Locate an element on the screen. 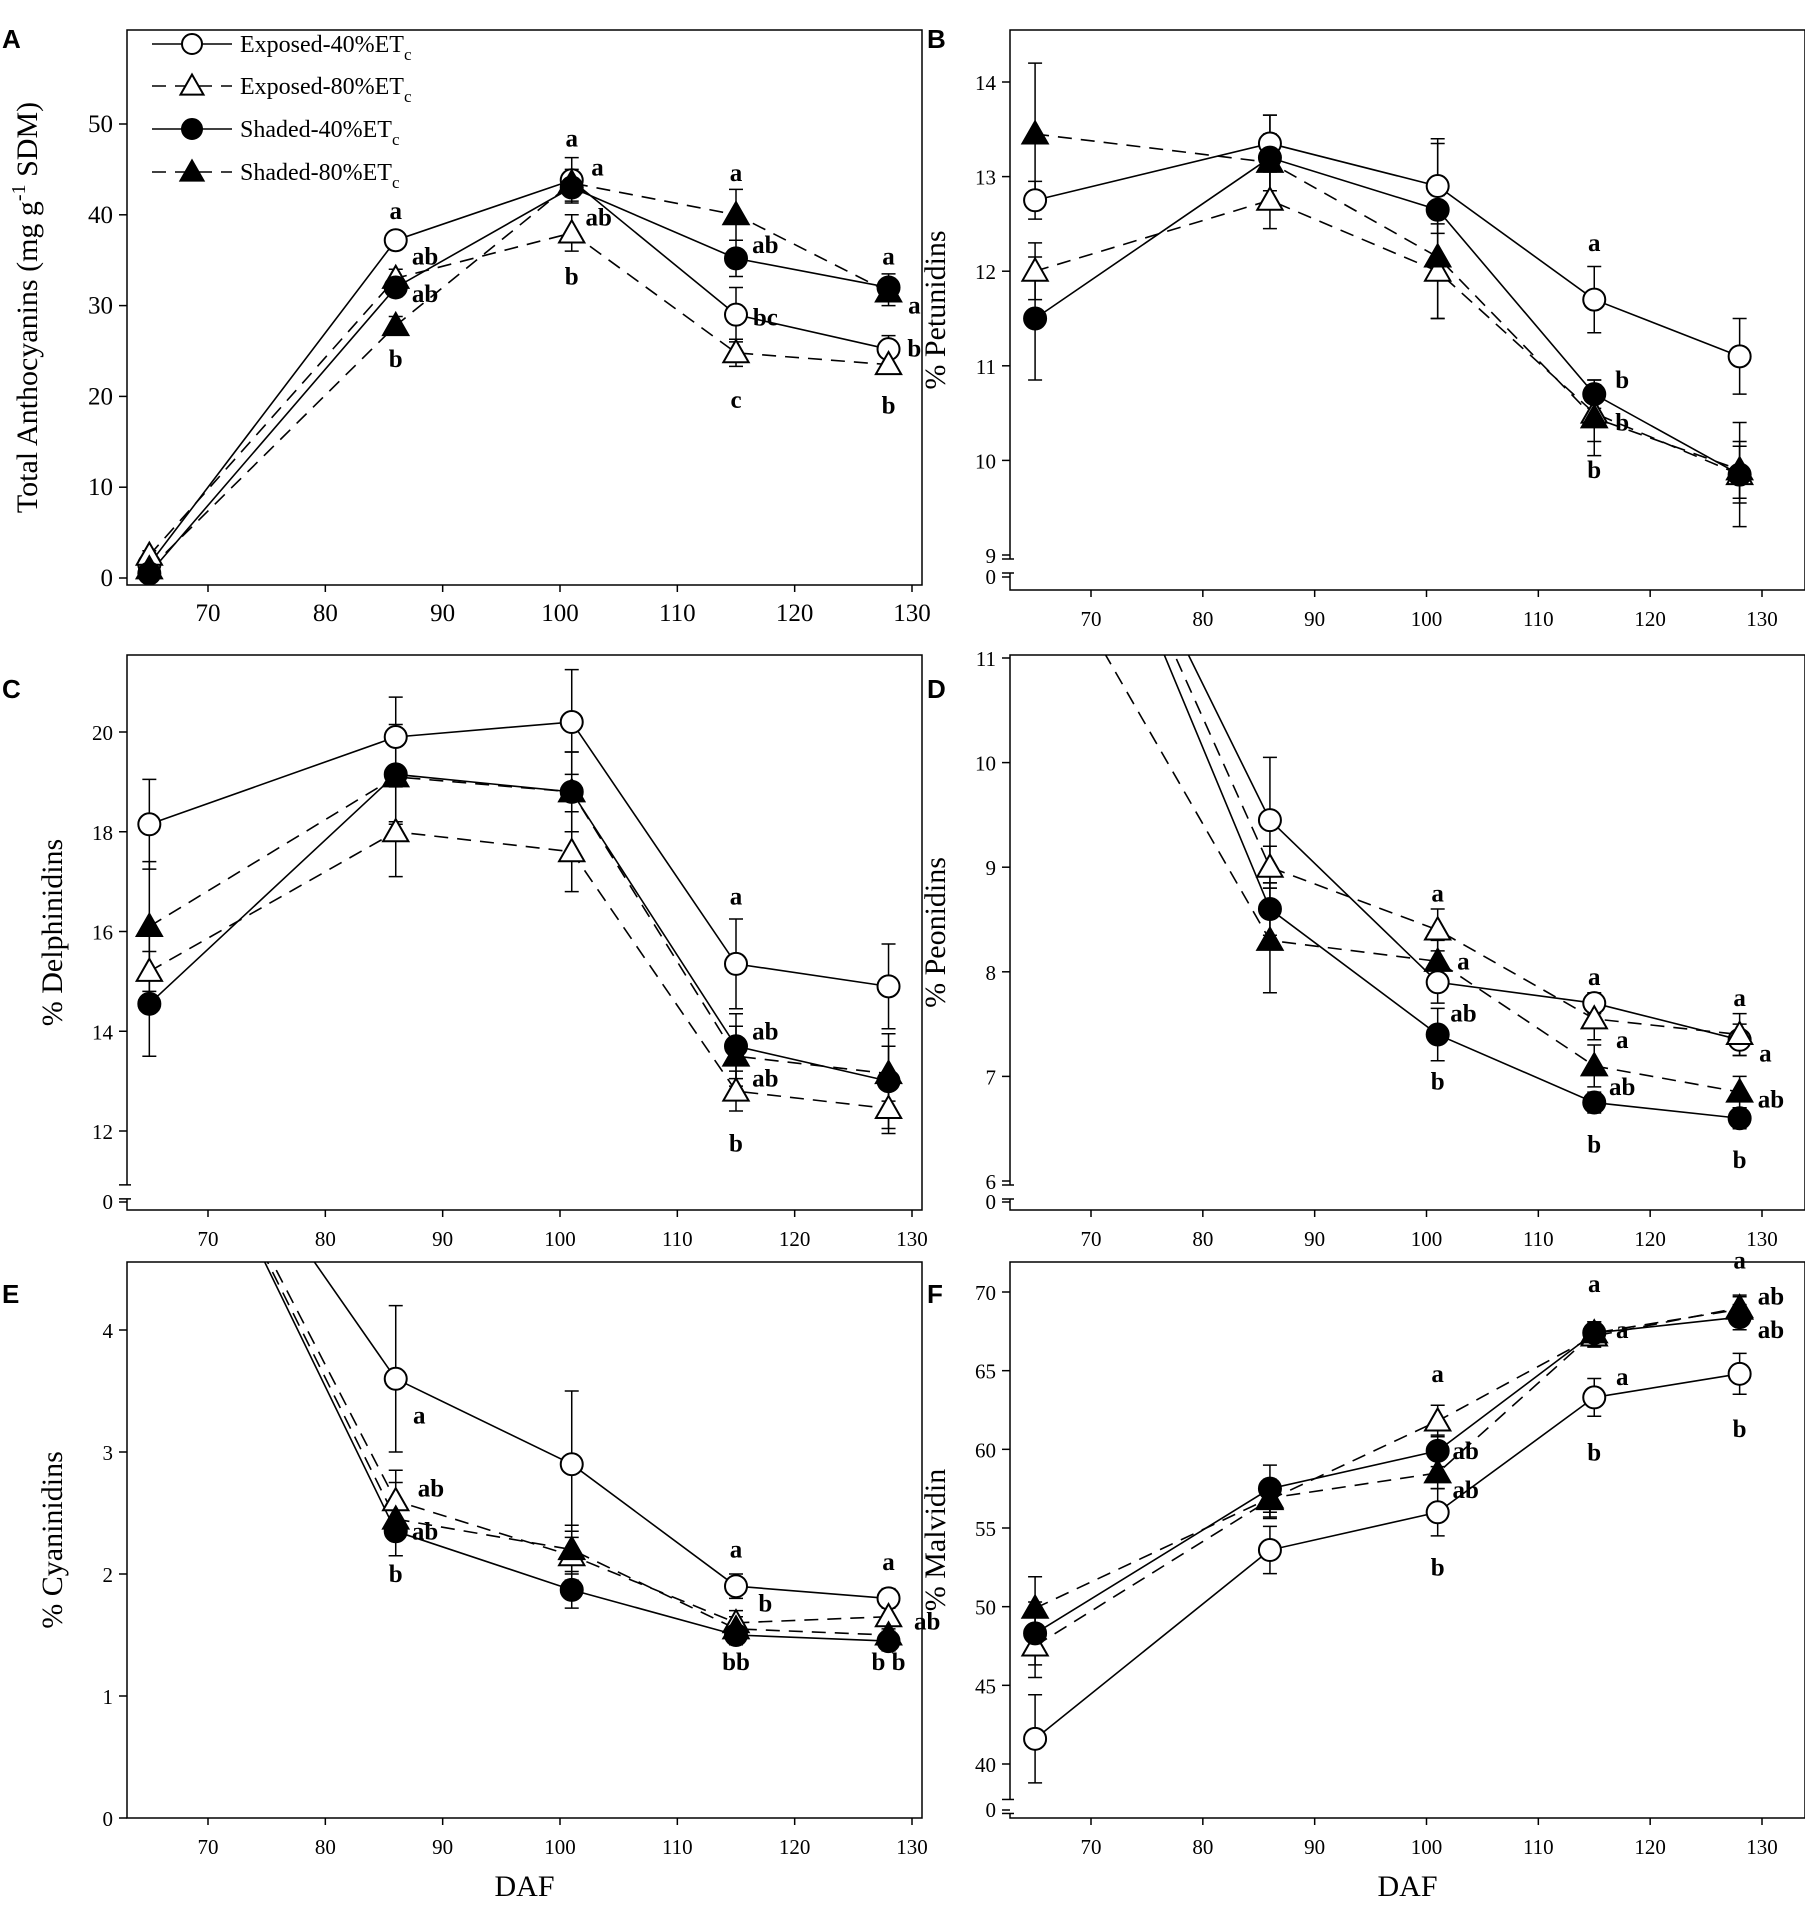 This screenshot has height=1908, width=1805. significance-letter: c is located at coordinates (735, 400).